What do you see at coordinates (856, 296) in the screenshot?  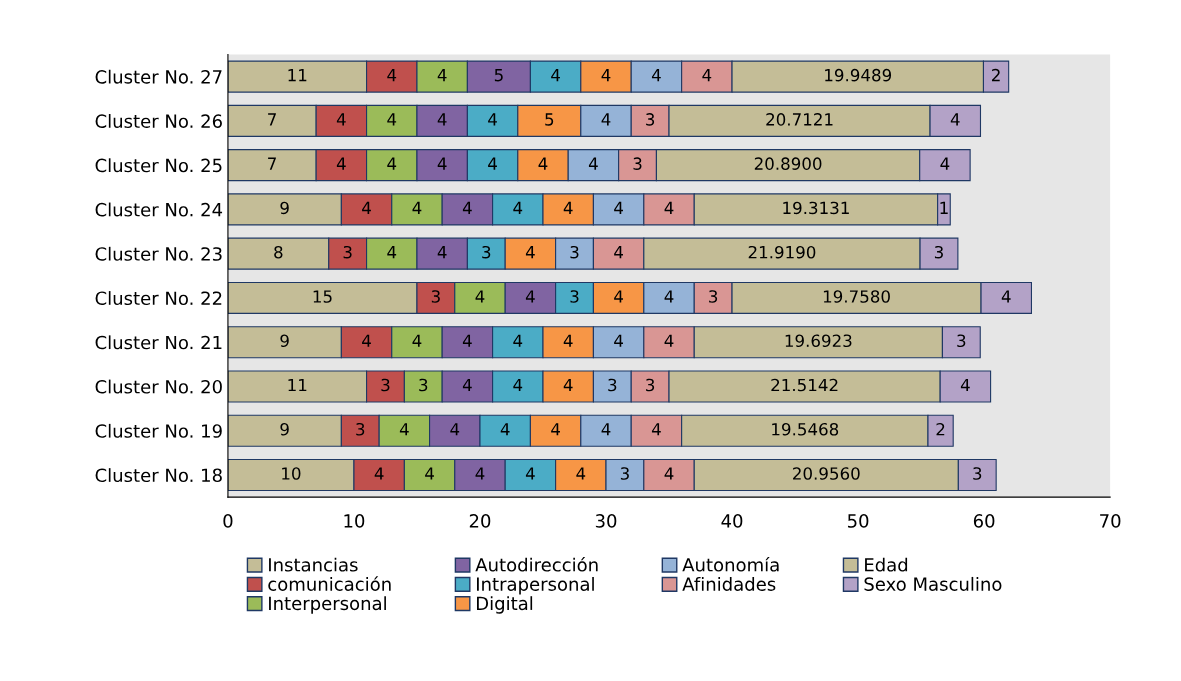 I see `data-label: 19.7580` at bounding box center [856, 296].